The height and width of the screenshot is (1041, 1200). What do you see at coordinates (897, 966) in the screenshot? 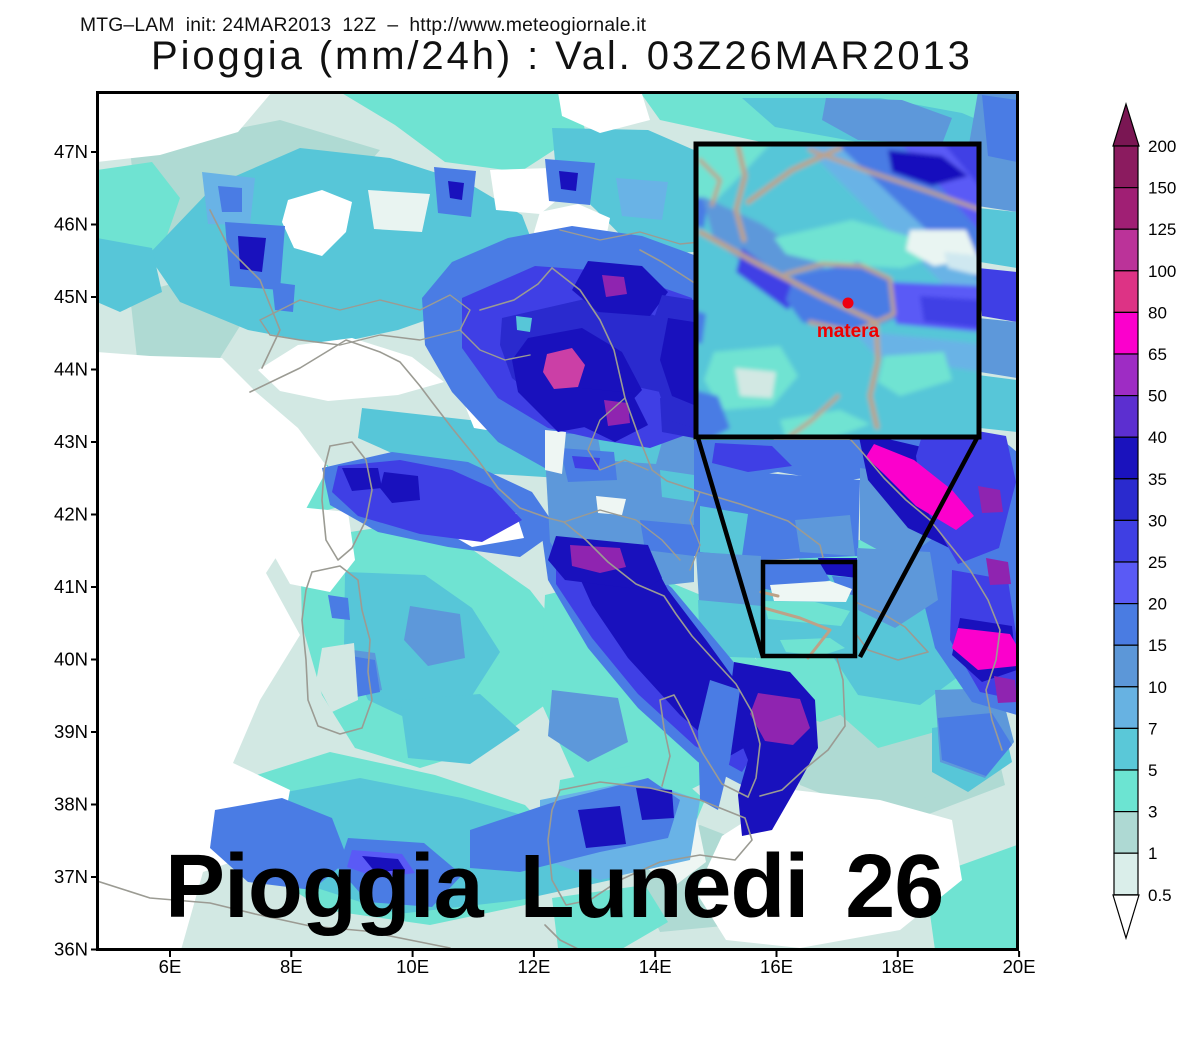
I see `svg-text: 18E` at bounding box center [897, 966].